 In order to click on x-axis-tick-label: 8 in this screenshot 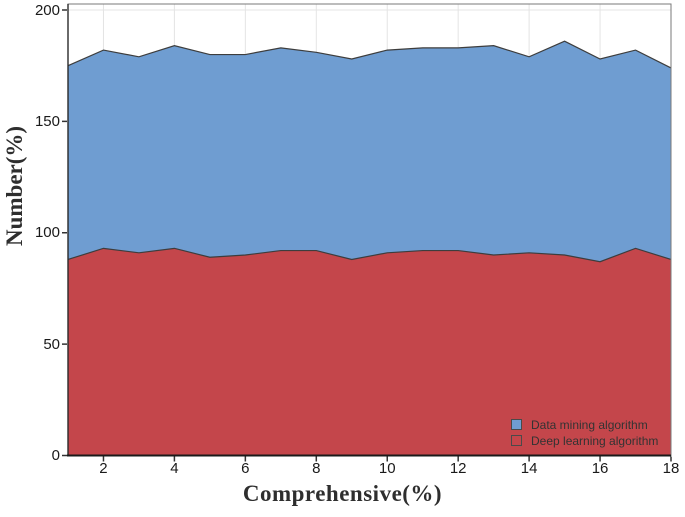, I will do `click(316, 468)`.